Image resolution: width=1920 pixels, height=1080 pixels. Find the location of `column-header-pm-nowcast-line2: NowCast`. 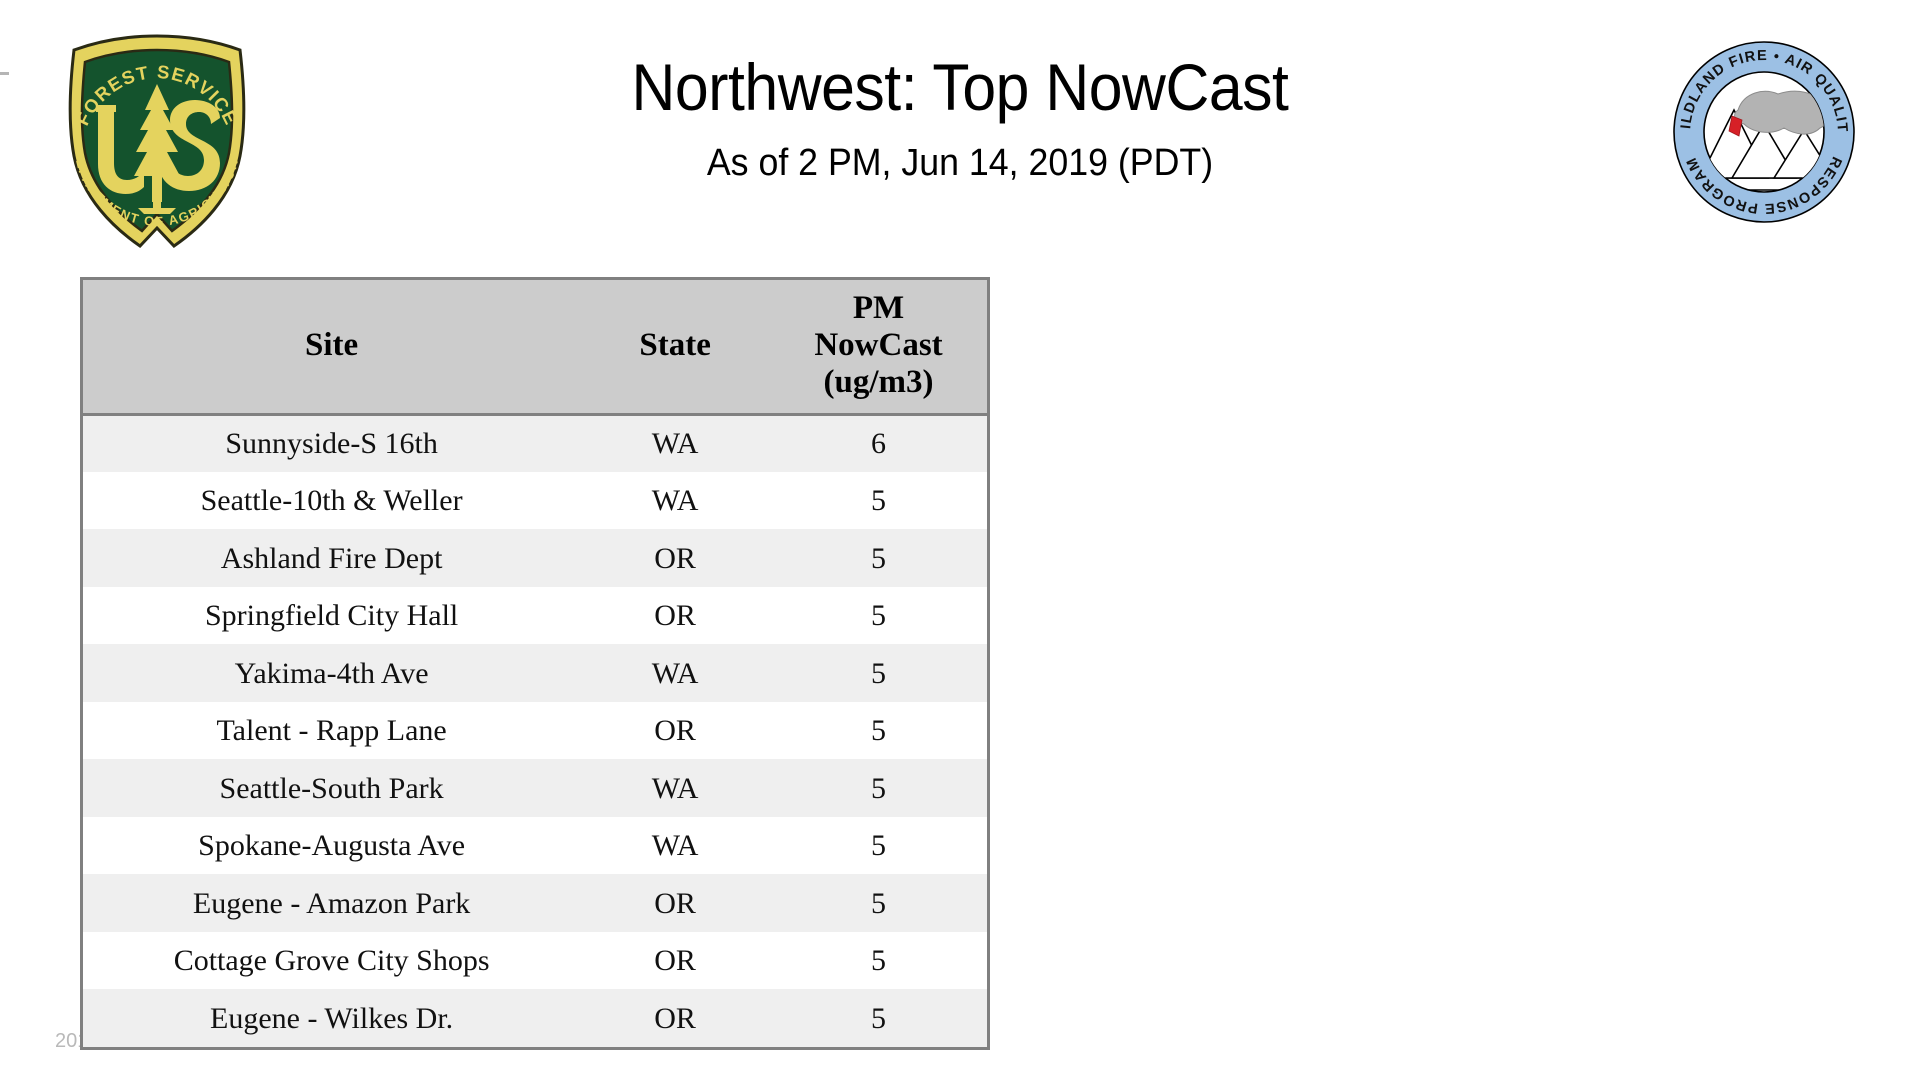

column-header-pm-nowcast-line2: NowCast is located at coordinates (878, 344).